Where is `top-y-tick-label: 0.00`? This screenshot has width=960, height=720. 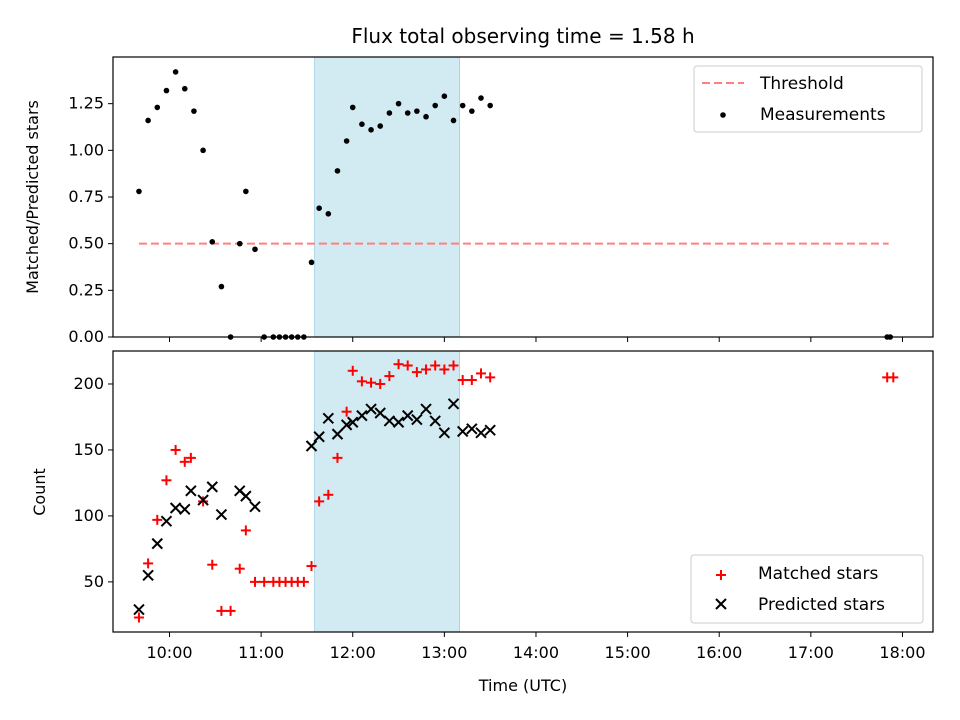 top-y-tick-label: 0.00 is located at coordinates (86, 336).